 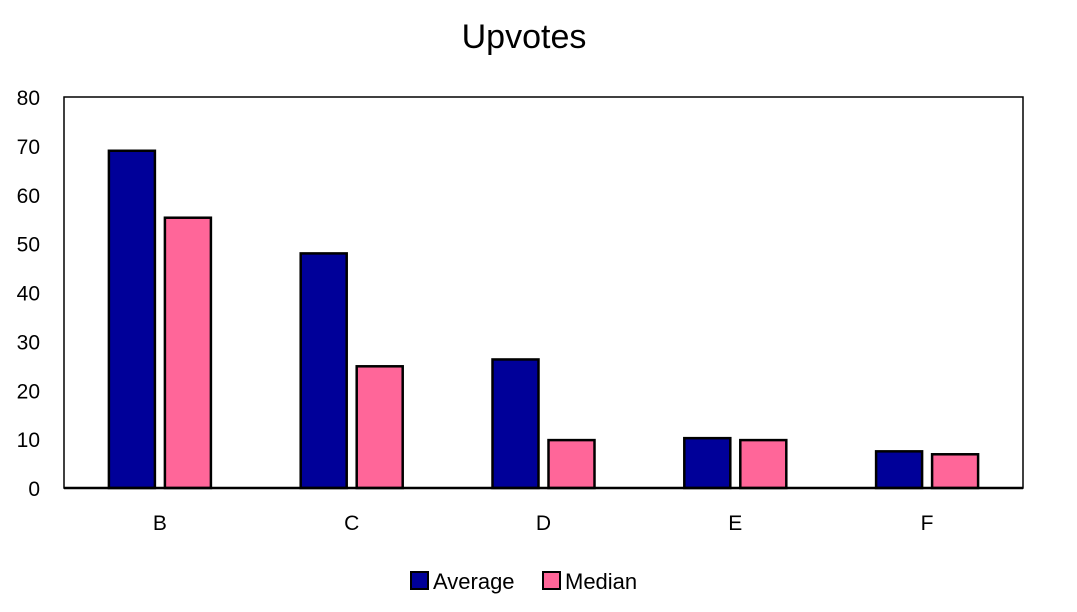 What do you see at coordinates (28, 342) in the screenshot?
I see `y-tick-label: 30` at bounding box center [28, 342].